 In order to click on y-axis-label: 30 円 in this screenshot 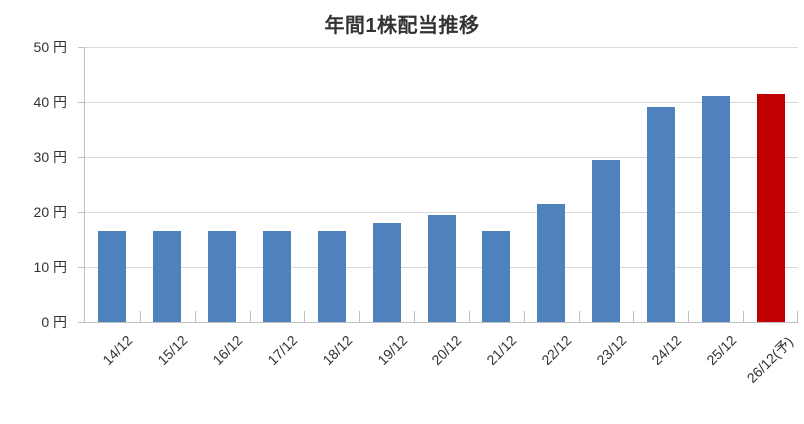, I will do `click(50, 157)`.